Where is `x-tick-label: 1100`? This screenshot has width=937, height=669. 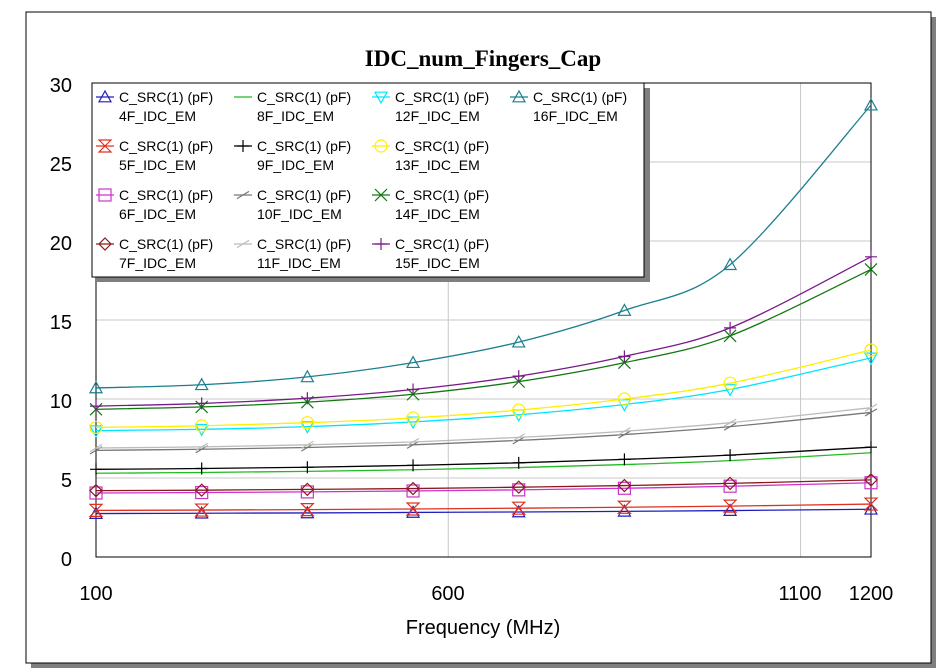
x-tick-label: 1100 is located at coordinates (799, 594).